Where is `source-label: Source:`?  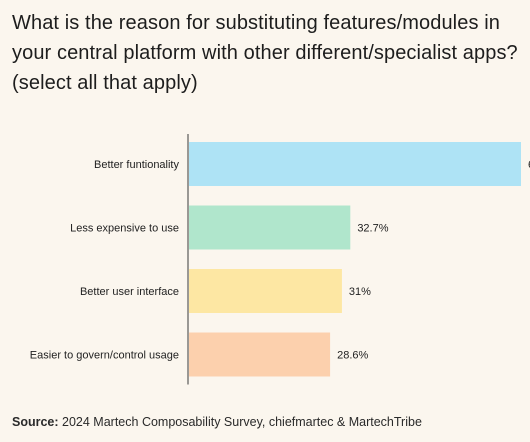 source-label: Source: is located at coordinates (35, 422).